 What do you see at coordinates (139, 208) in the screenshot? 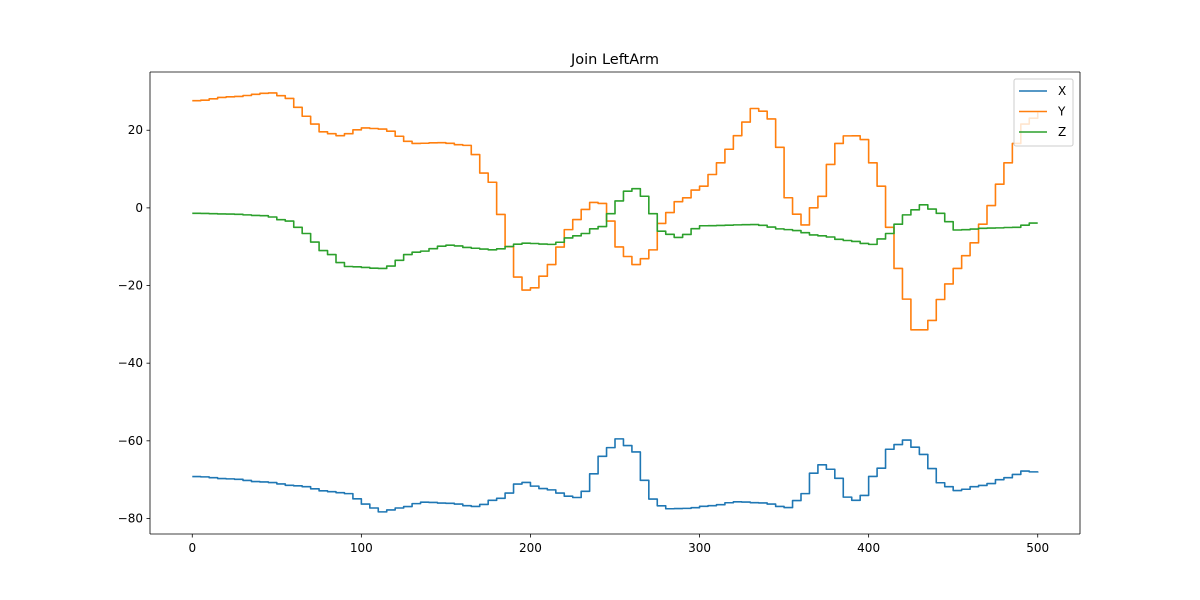
I see `y-tick-label: 0` at bounding box center [139, 208].